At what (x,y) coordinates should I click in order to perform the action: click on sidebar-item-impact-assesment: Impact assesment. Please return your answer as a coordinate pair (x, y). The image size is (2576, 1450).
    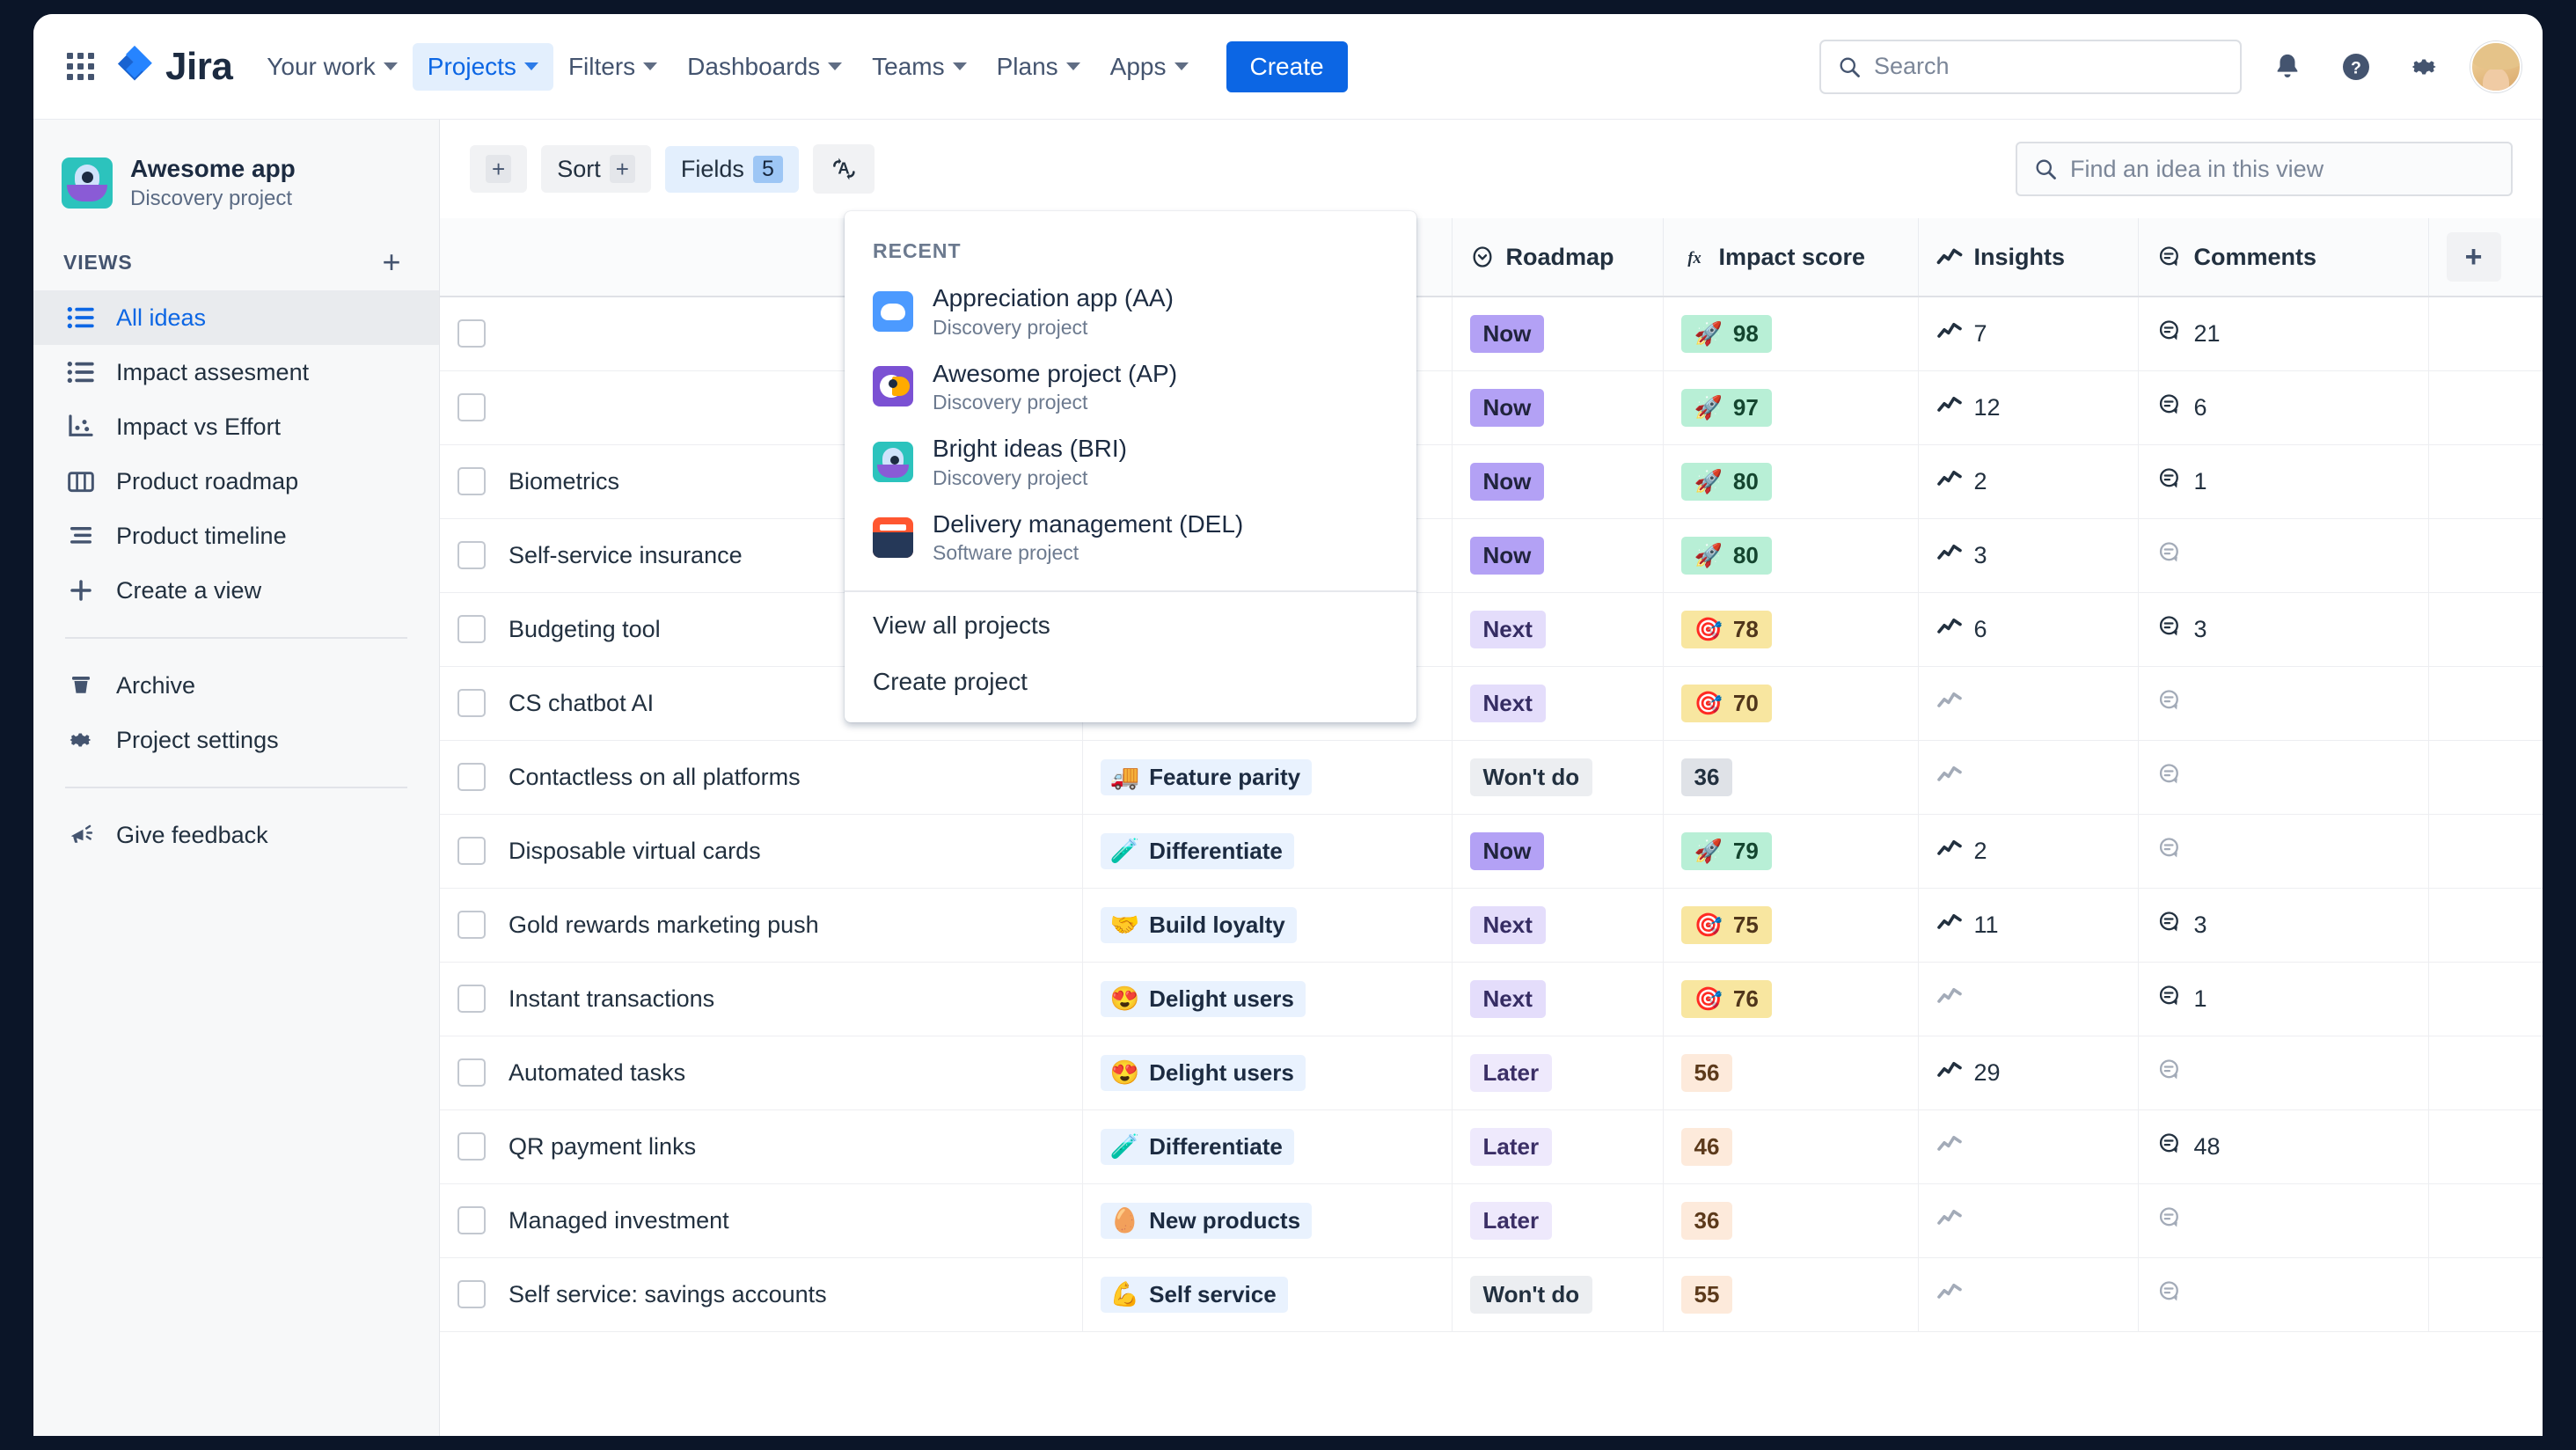
    Looking at the image, I should click on (236, 372).